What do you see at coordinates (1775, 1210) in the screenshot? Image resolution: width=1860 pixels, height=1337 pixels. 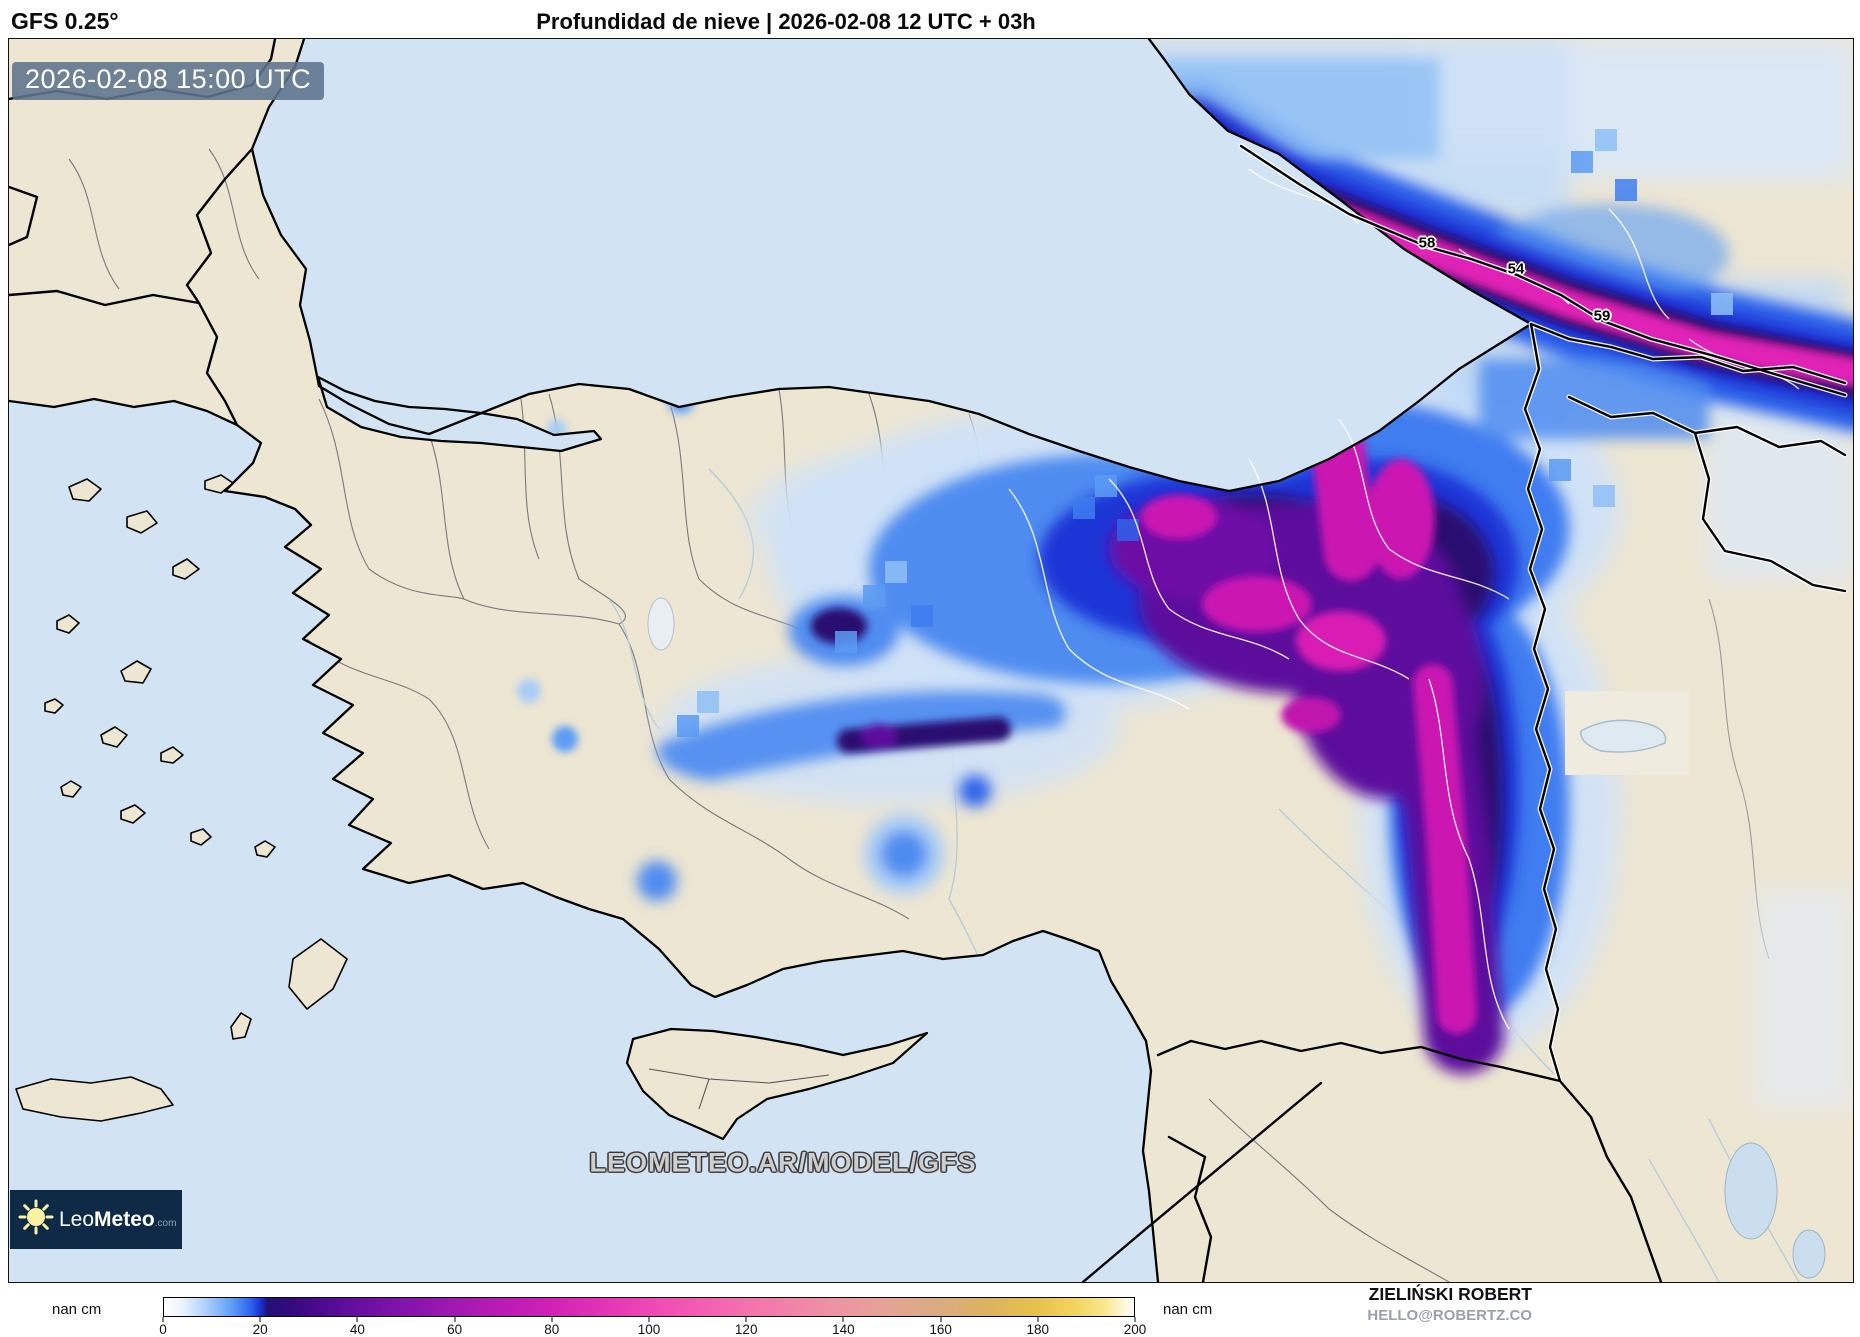 I see `lakes-east` at bounding box center [1775, 1210].